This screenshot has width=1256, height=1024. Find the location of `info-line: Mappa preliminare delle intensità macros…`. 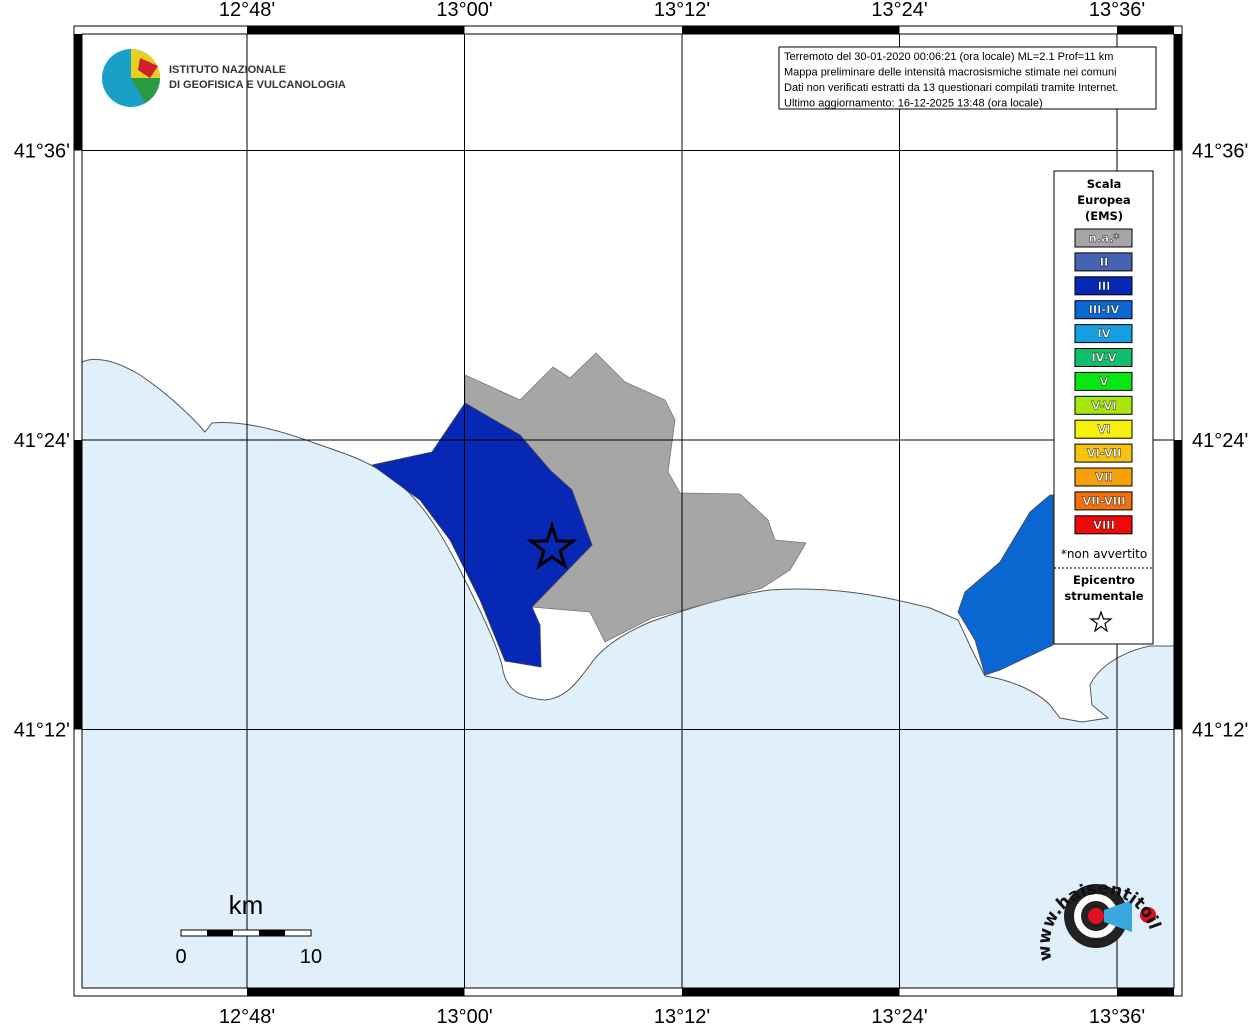

info-line: Mappa preliminare delle intensità macros… is located at coordinates (950, 73).